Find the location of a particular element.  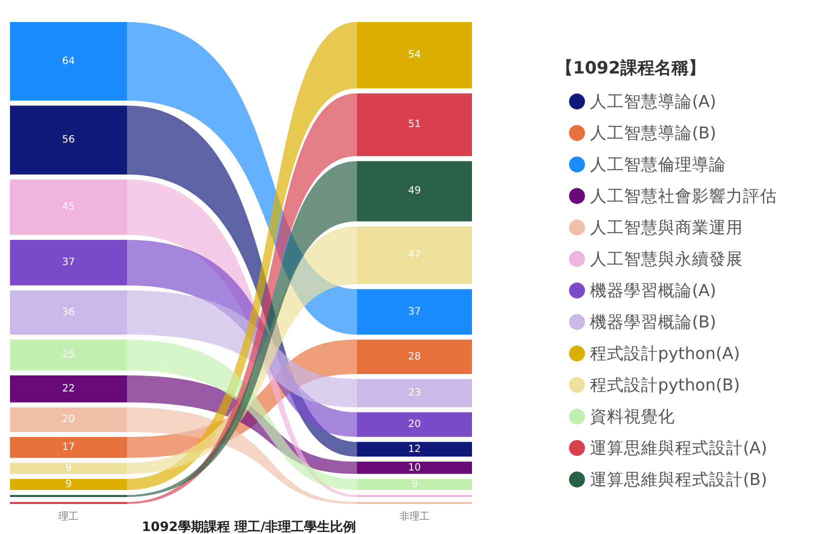

legend-label: 人工智慧與商業運用 is located at coordinates (666, 227).